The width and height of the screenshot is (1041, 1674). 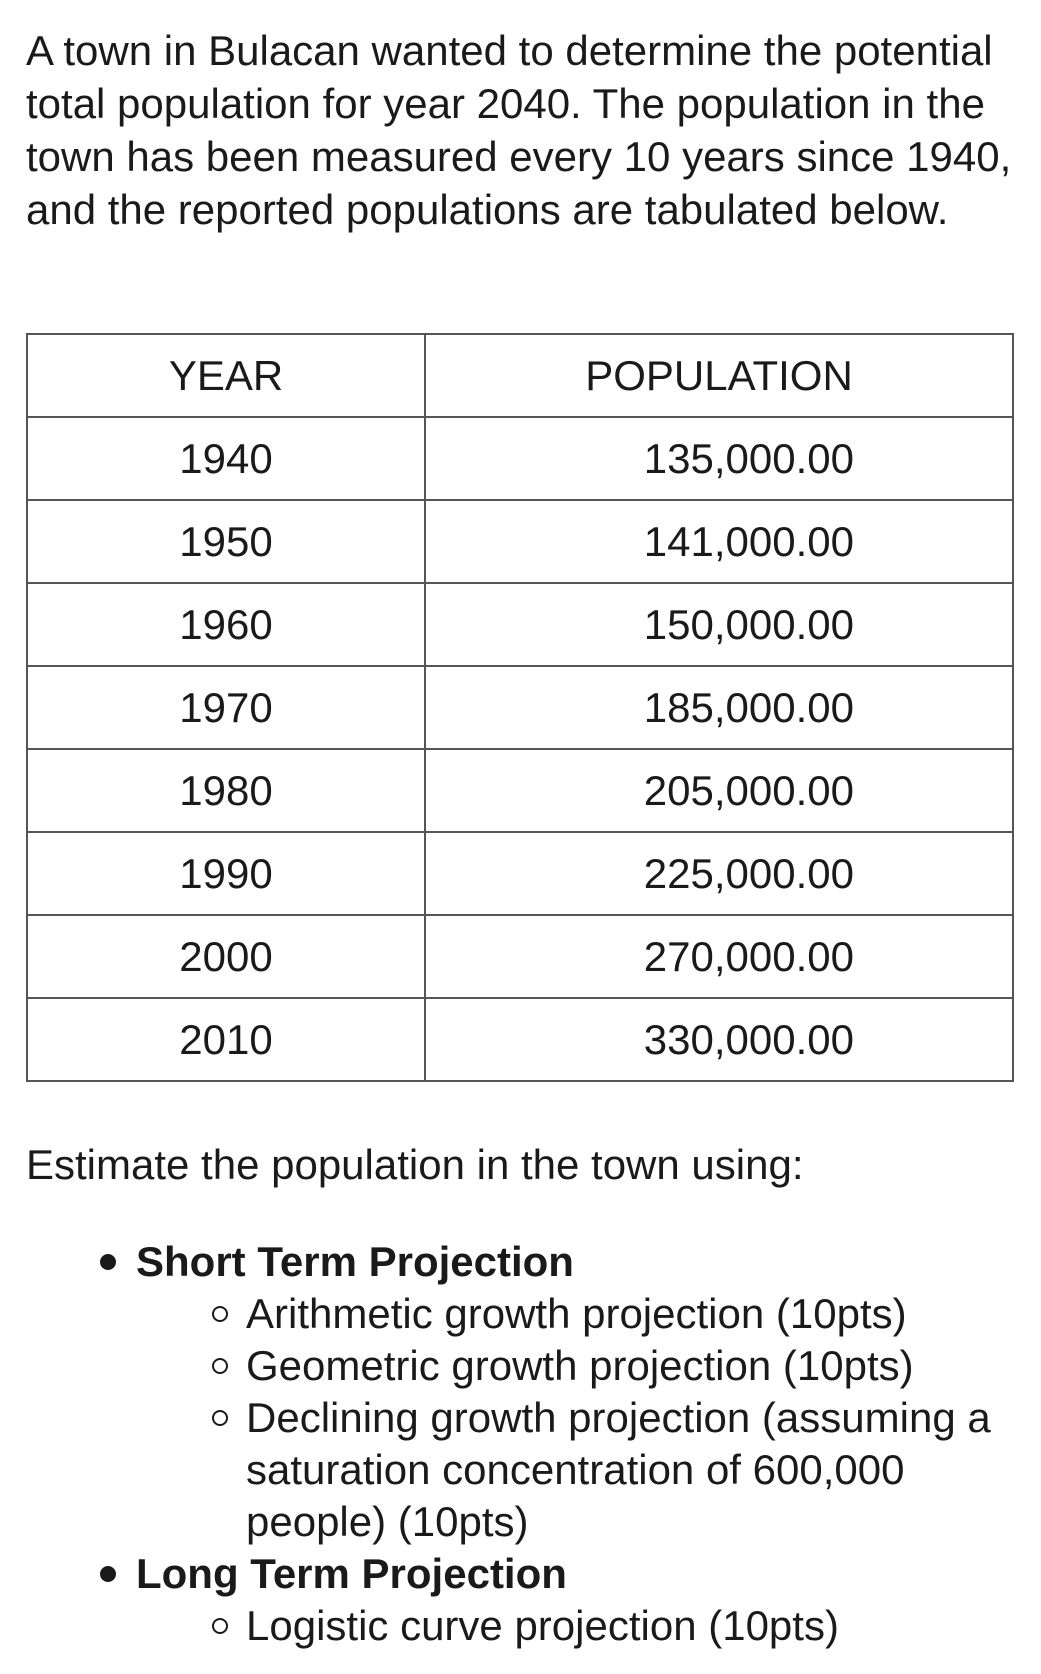 What do you see at coordinates (719, 458) in the screenshot?
I see `population-cell: 135,000.00` at bounding box center [719, 458].